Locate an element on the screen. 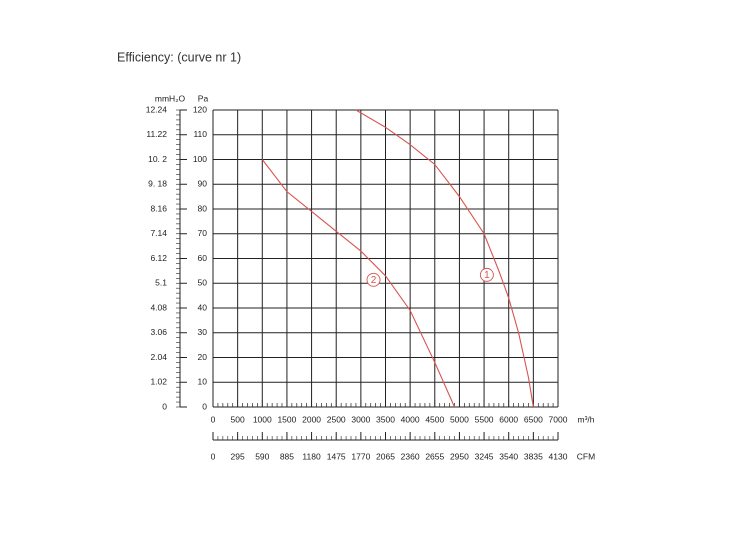 The height and width of the screenshot is (550, 750). x-tick-label: 5000 is located at coordinates (459, 419).